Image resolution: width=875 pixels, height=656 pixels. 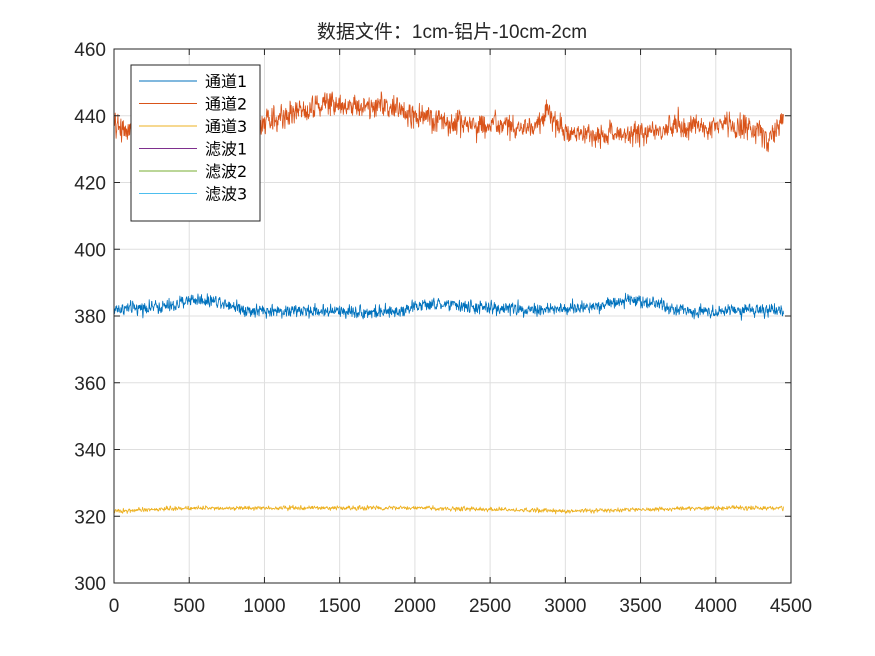 What do you see at coordinates (226, 194) in the screenshot?
I see `legend-label-6: 滤波3` at bounding box center [226, 194].